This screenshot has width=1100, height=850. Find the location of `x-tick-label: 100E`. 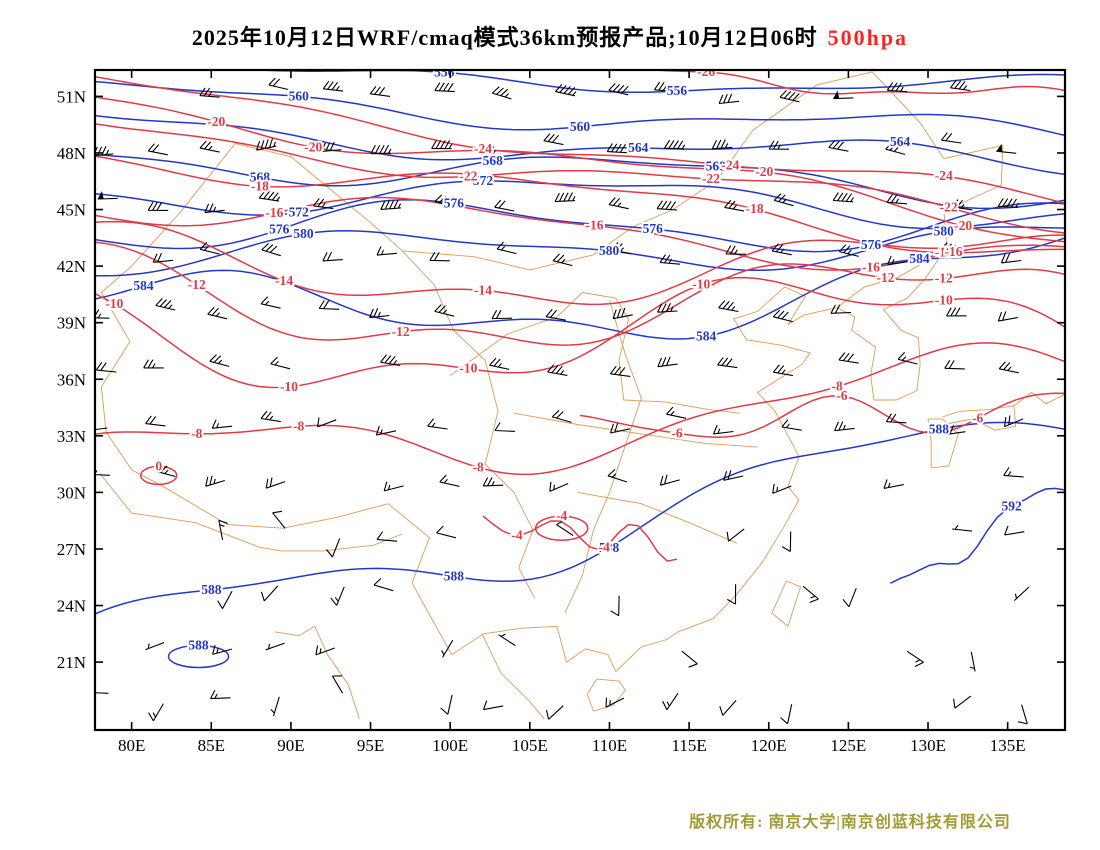

x-tick-label: 100E is located at coordinates (450, 745).